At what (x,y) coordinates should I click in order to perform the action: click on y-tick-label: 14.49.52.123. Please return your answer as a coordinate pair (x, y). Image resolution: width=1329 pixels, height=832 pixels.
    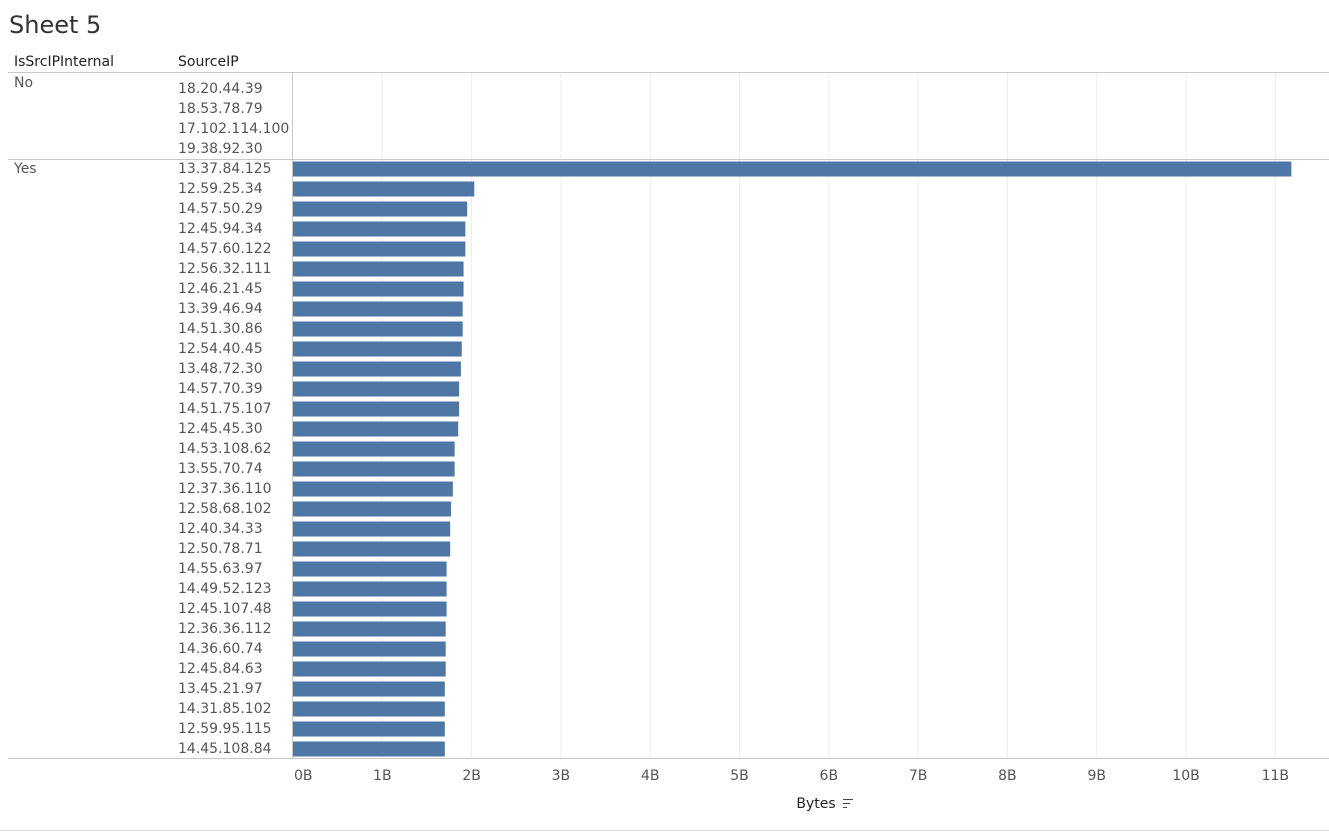
    Looking at the image, I should click on (225, 589).